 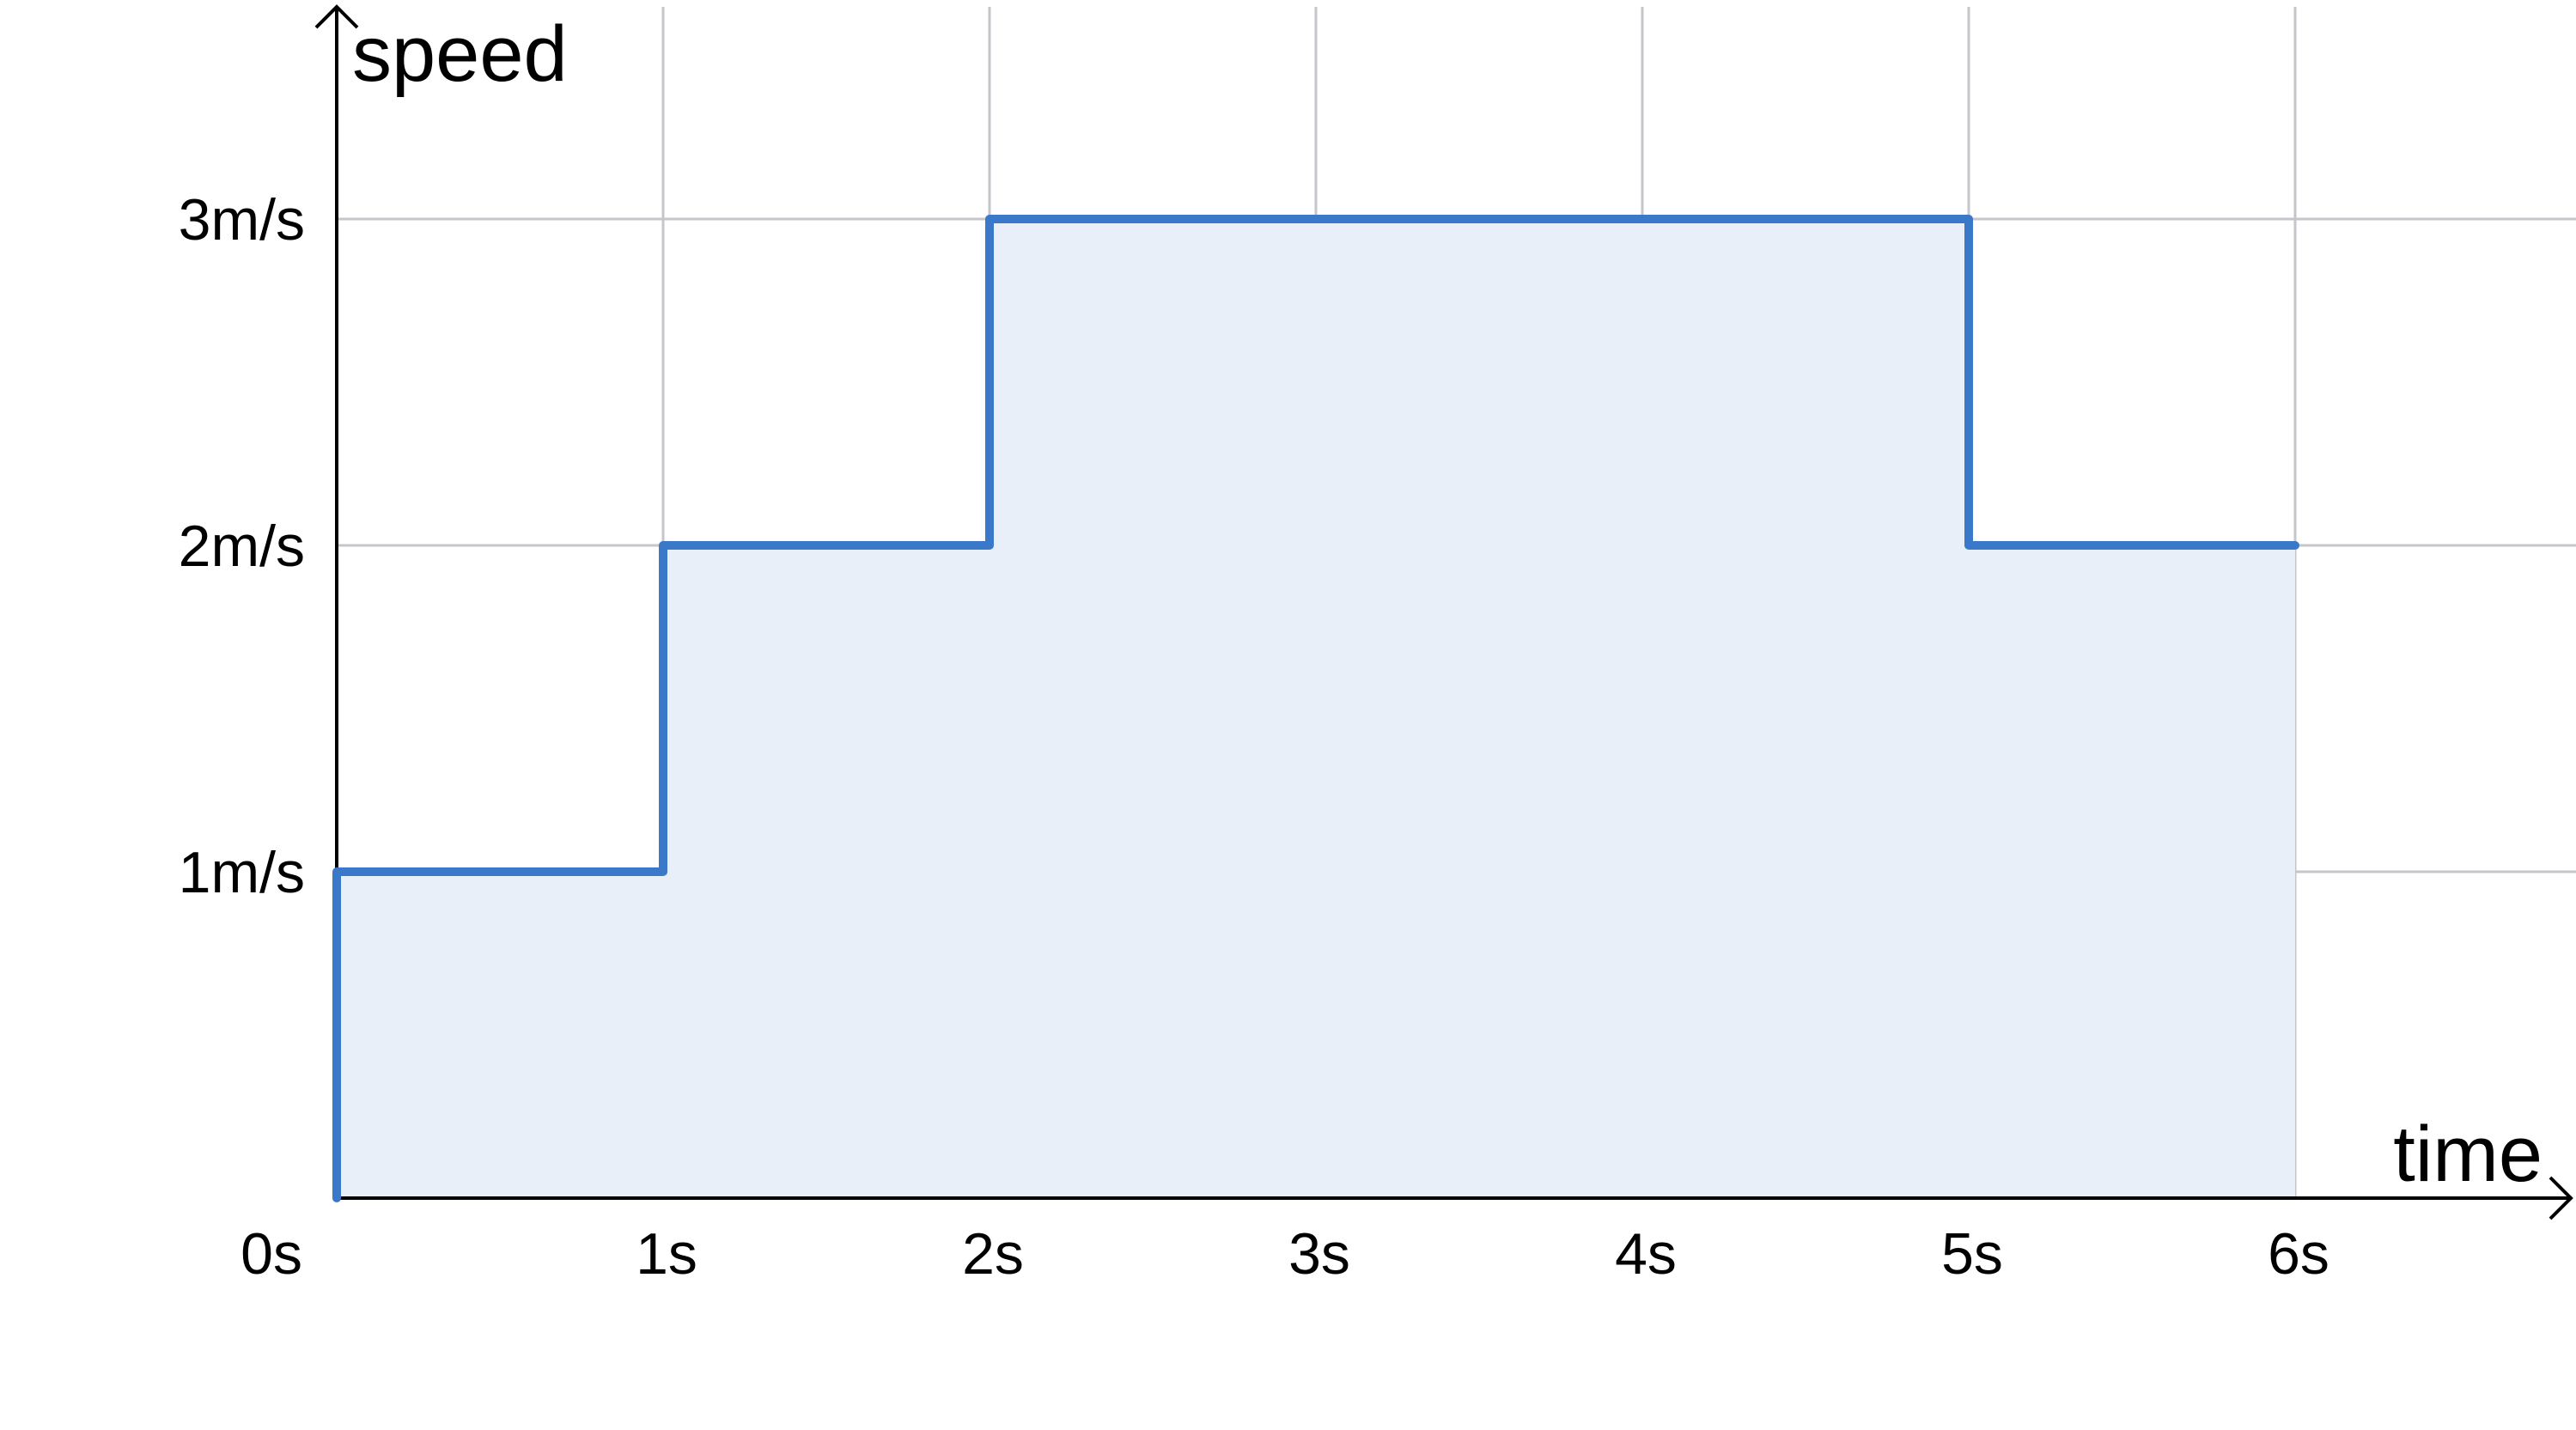 What do you see at coordinates (242, 220) in the screenshot?
I see `y-tick-label: 3m/s` at bounding box center [242, 220].